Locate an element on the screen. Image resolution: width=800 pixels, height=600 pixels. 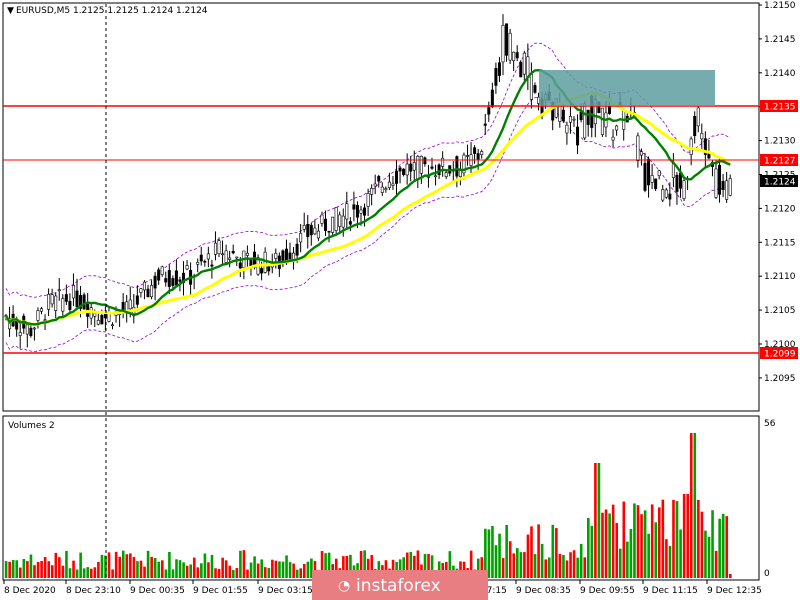
price-tag-label: 1.2124 is located at coordinates (780, 183).